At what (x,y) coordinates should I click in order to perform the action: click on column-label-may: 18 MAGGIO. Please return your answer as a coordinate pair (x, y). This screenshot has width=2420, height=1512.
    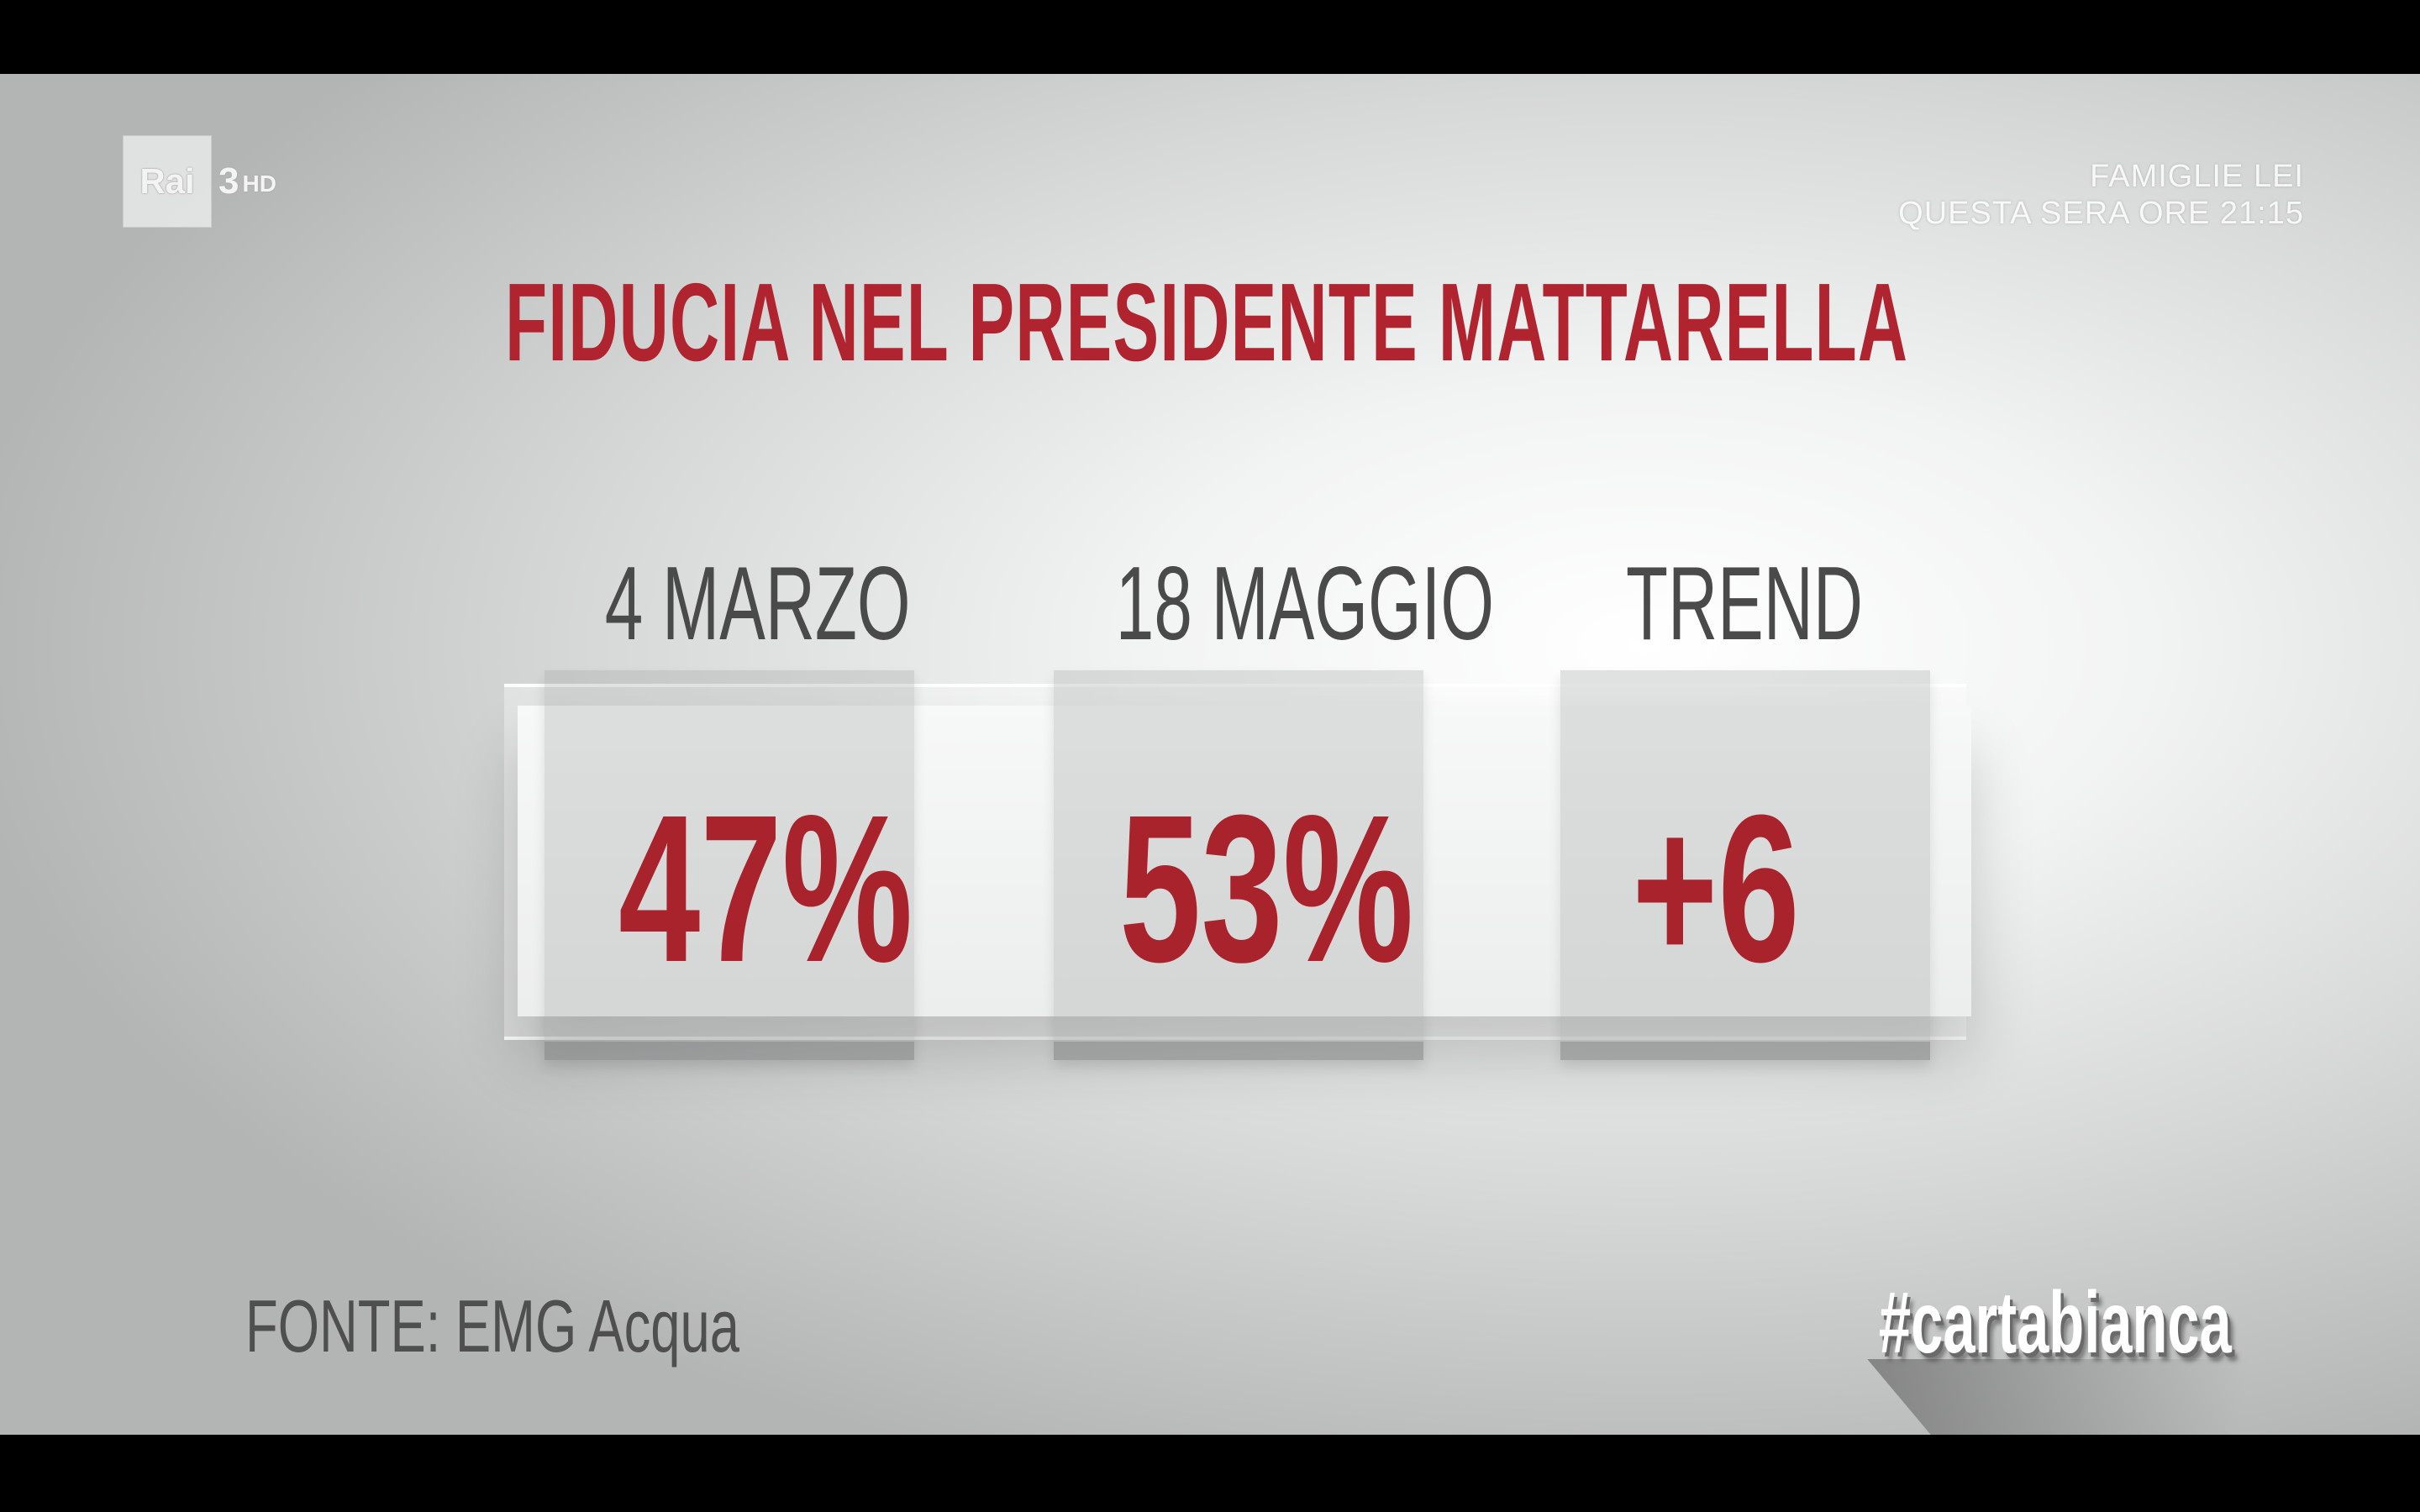
    Looking at the image, I should click on (1305, 604).